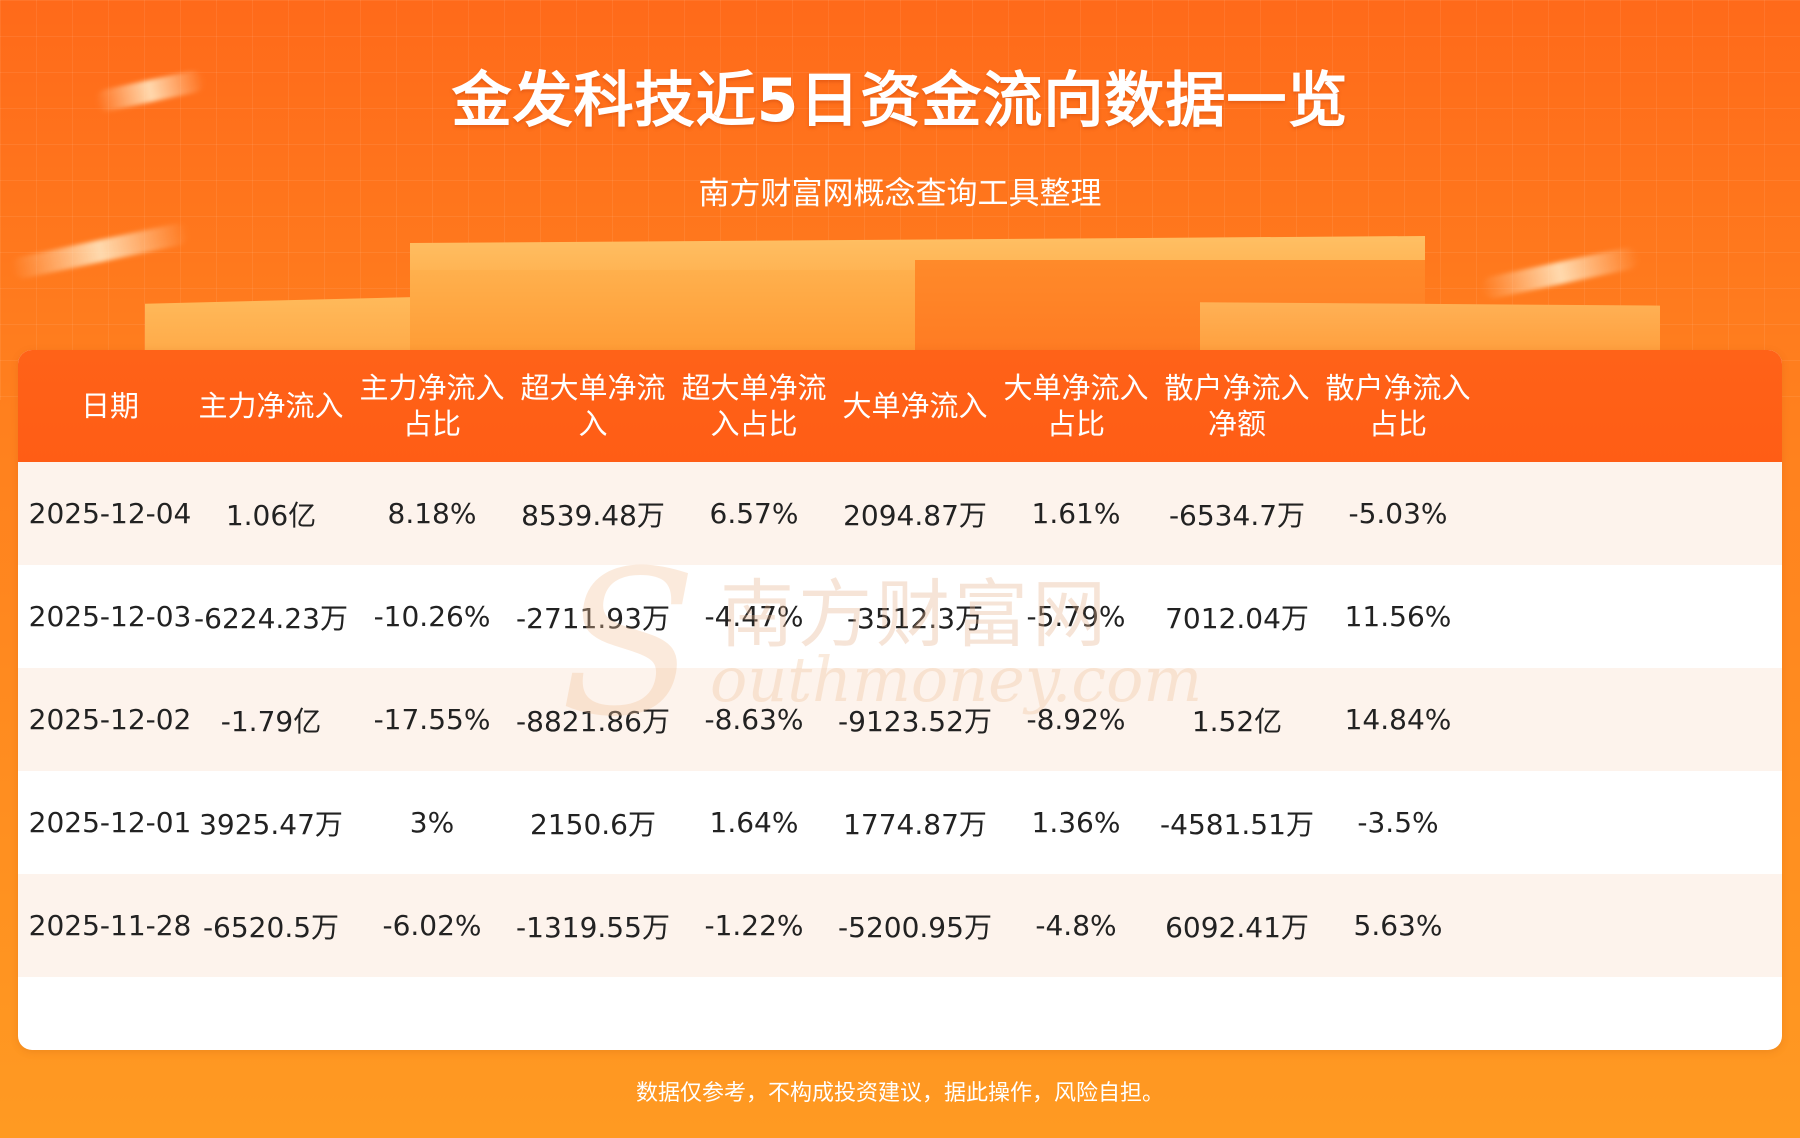  I want to click on podium-center-decoration, so click(662, 315).